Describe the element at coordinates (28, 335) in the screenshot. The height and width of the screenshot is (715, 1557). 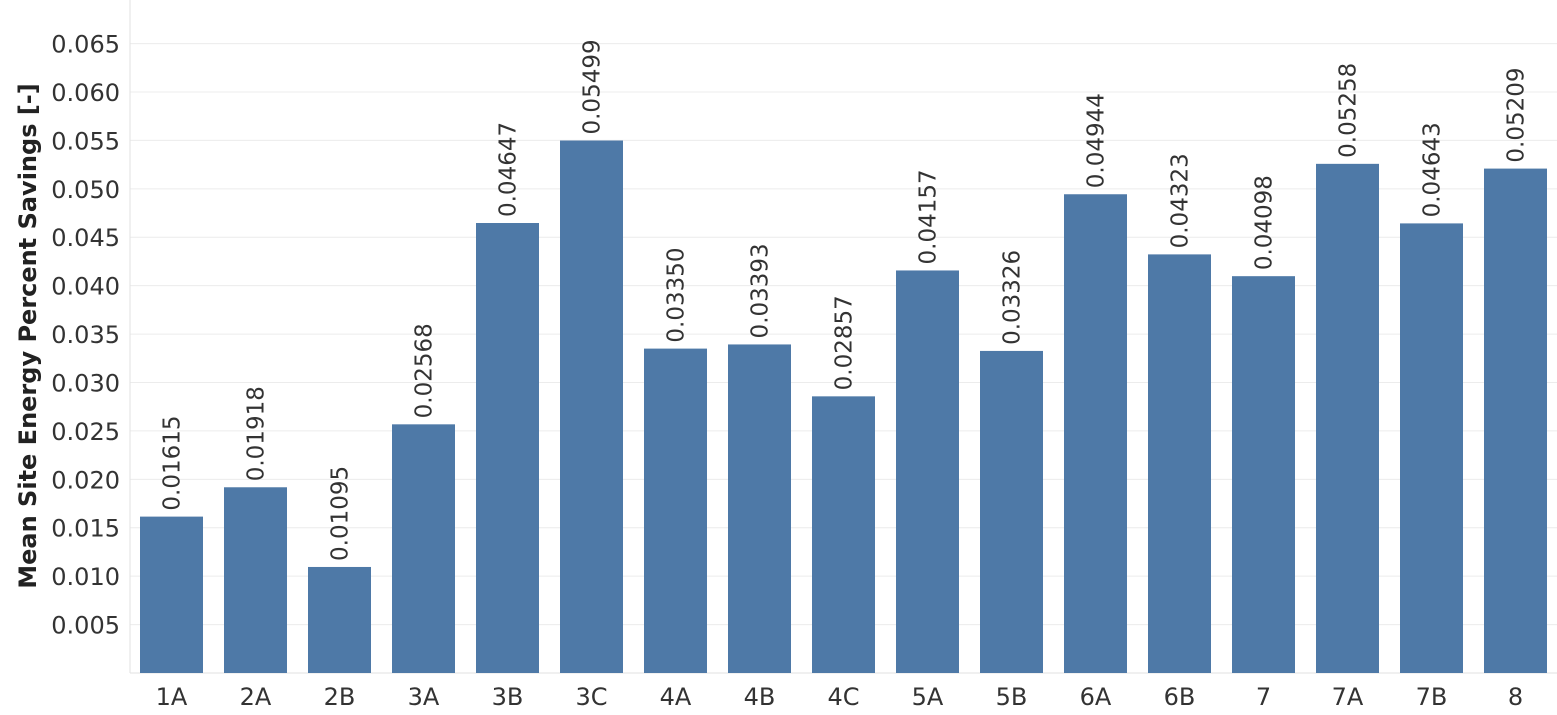
I see `y-axis-title: Mean Site Energy Percent Savings [-]` at that location.